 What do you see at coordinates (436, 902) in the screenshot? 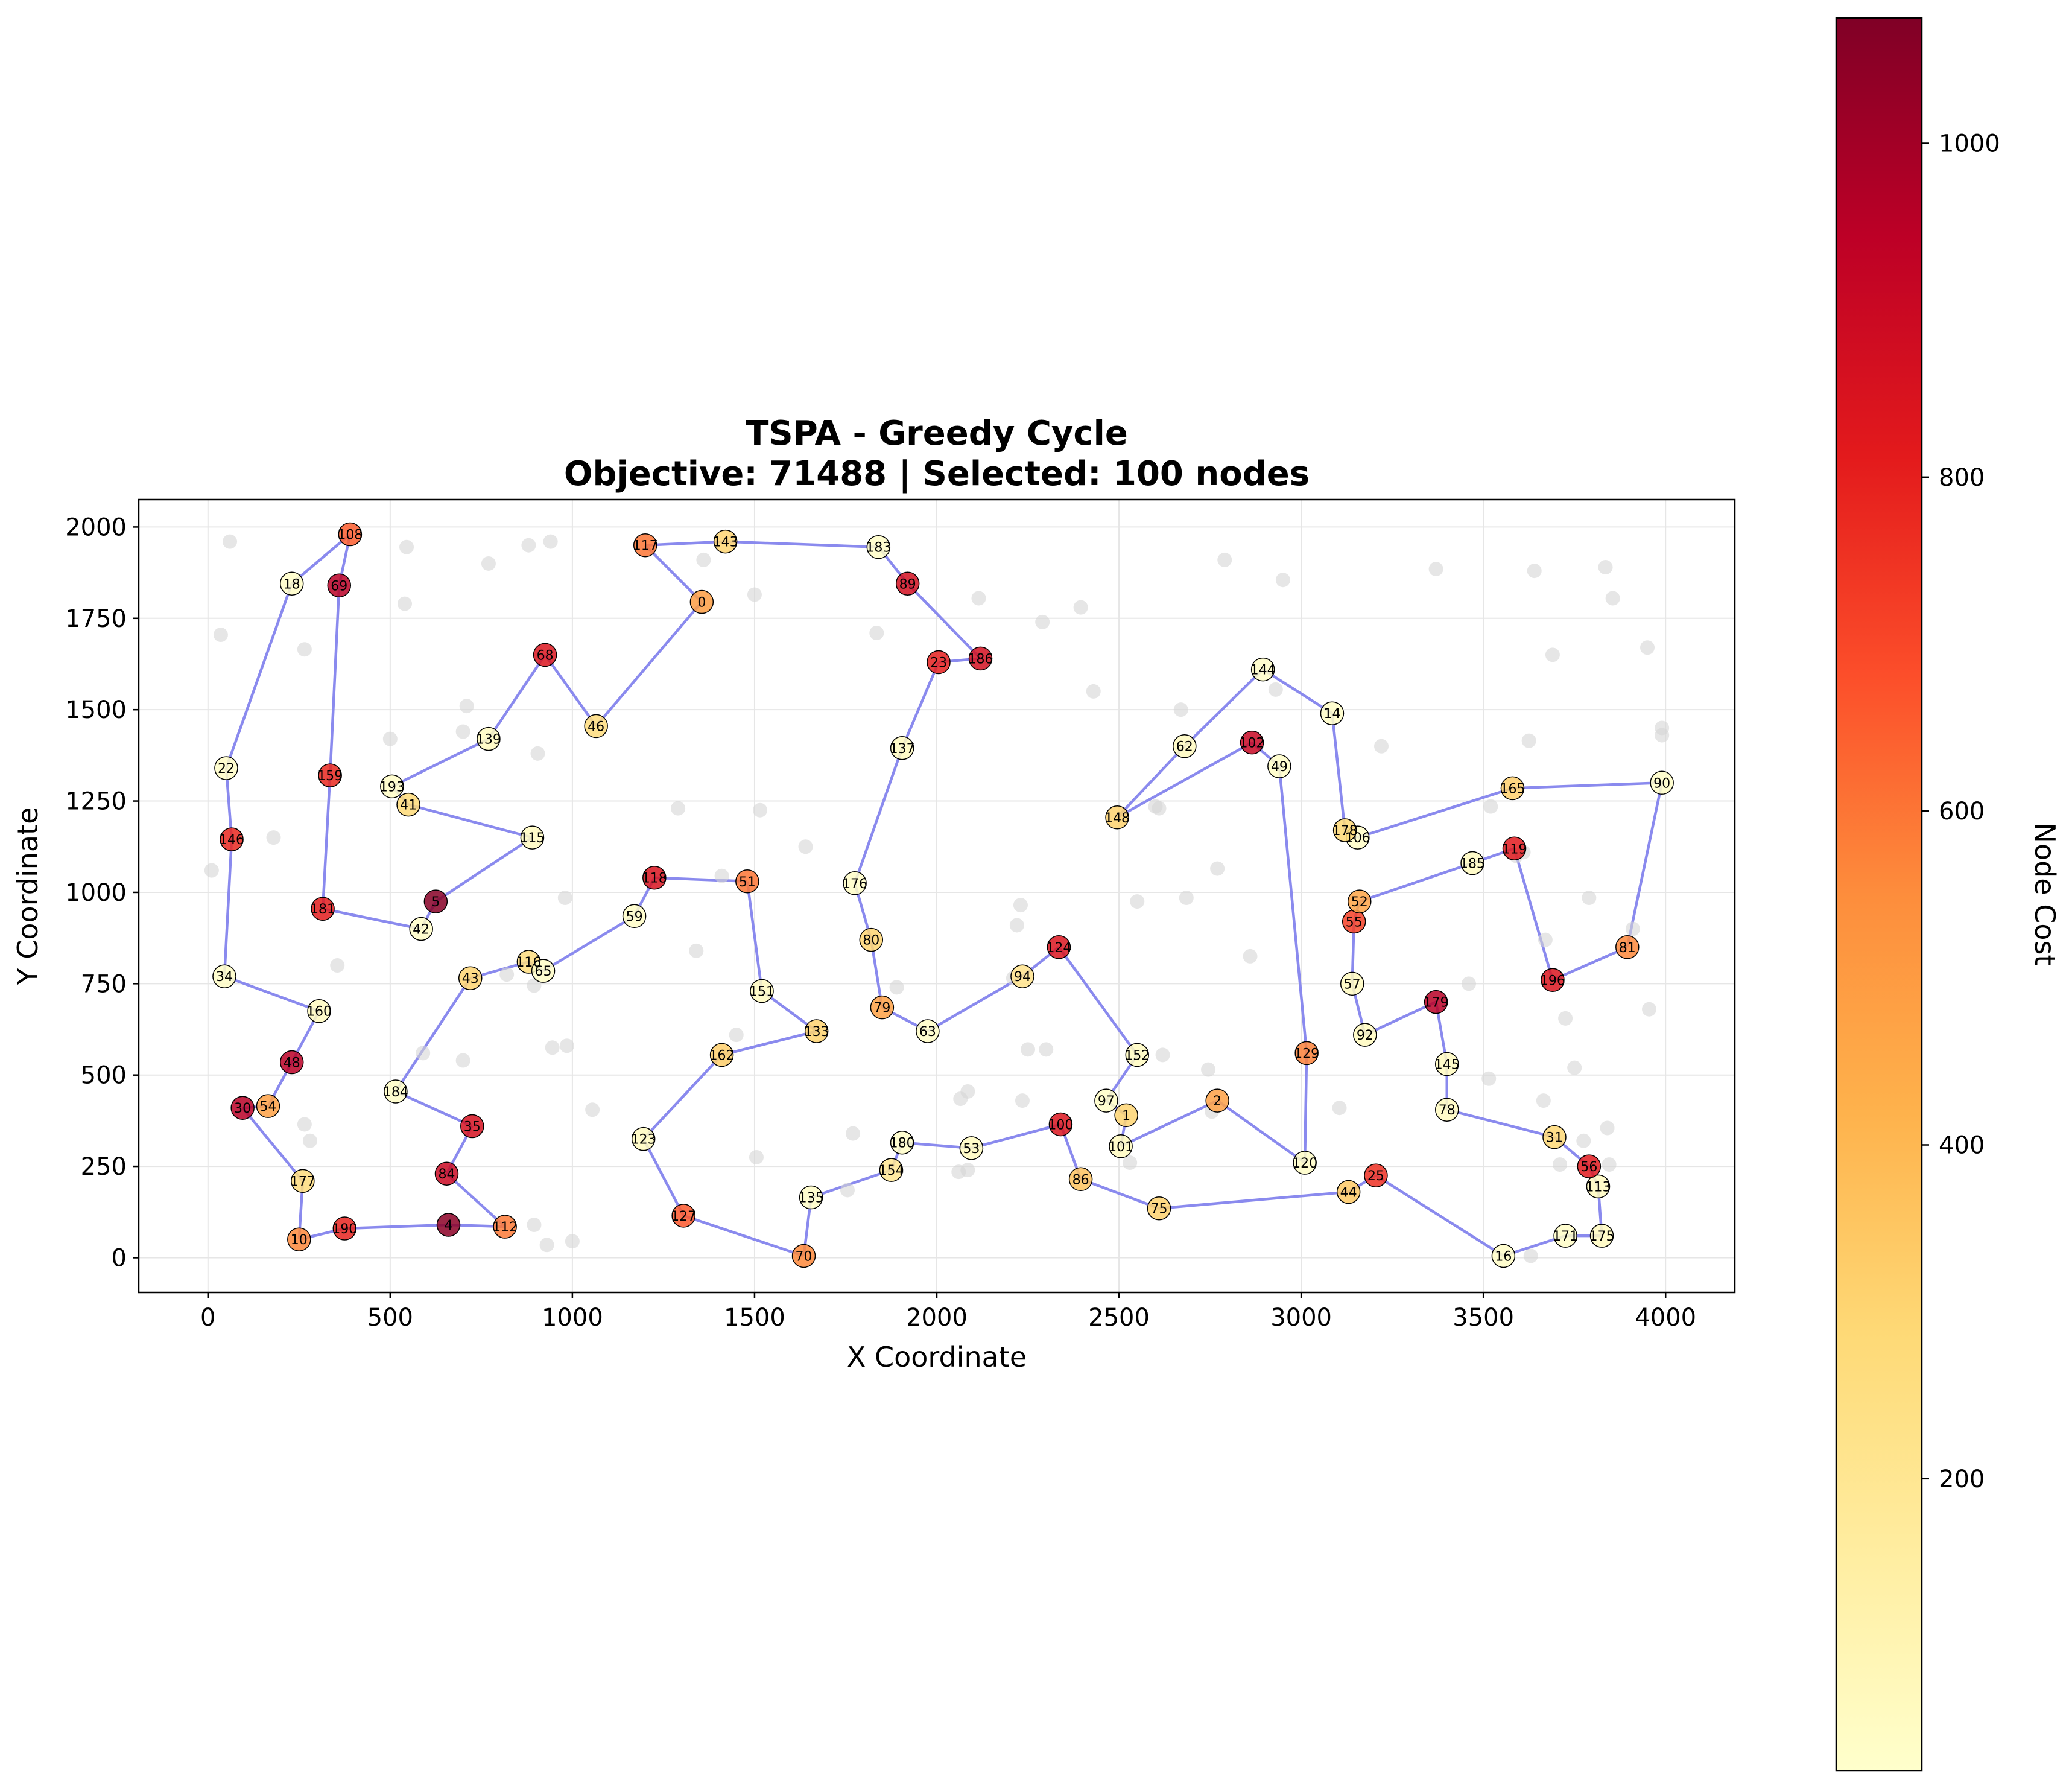
I see `node-label-5: 5` at bounding box center [436, 902].